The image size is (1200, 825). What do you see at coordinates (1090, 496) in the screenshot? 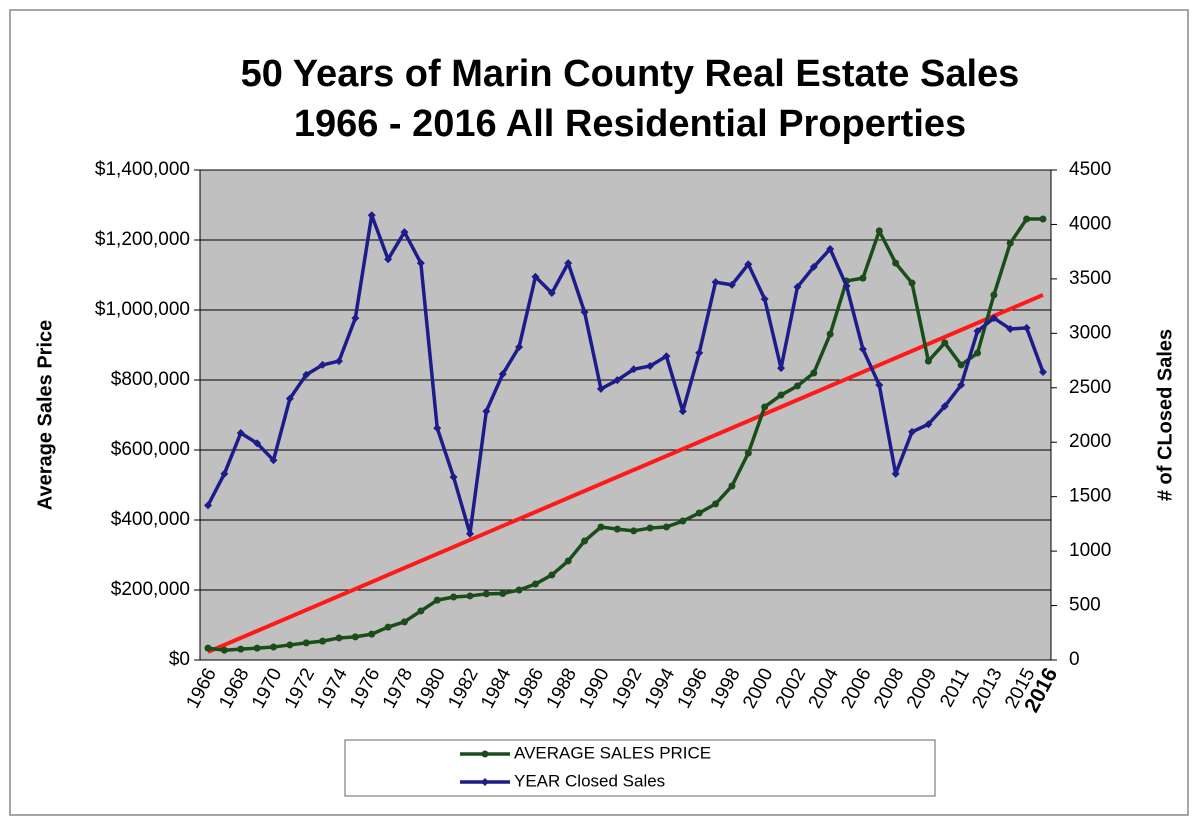
I see `y2-tick-label: 1500` at bounding box center [1090, 496].